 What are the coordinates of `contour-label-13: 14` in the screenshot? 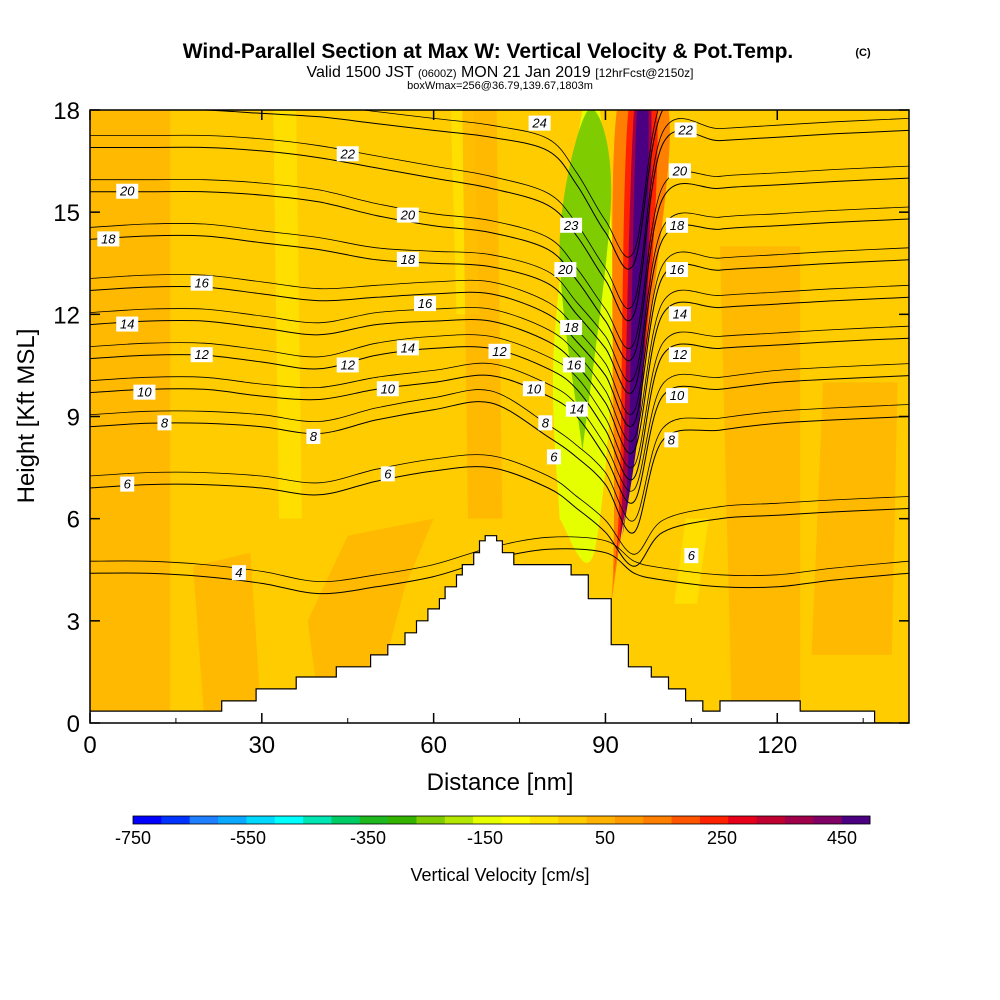 It's located at (407, 348).